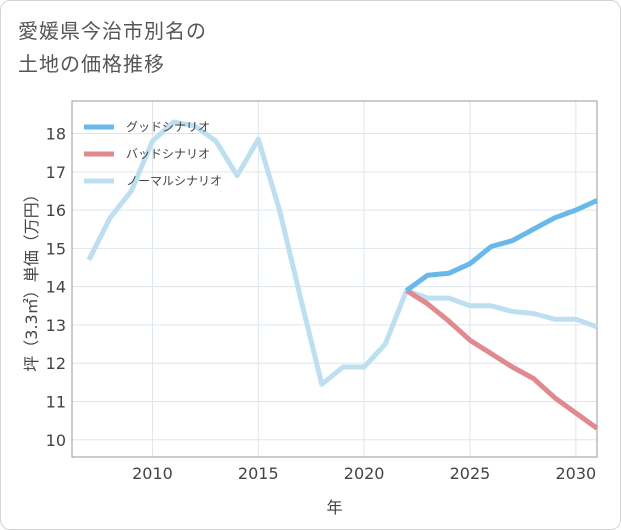 This screenshot has height=530, width=621. I want to click on legend-label: バッドシナリオ, so click(168, 154).